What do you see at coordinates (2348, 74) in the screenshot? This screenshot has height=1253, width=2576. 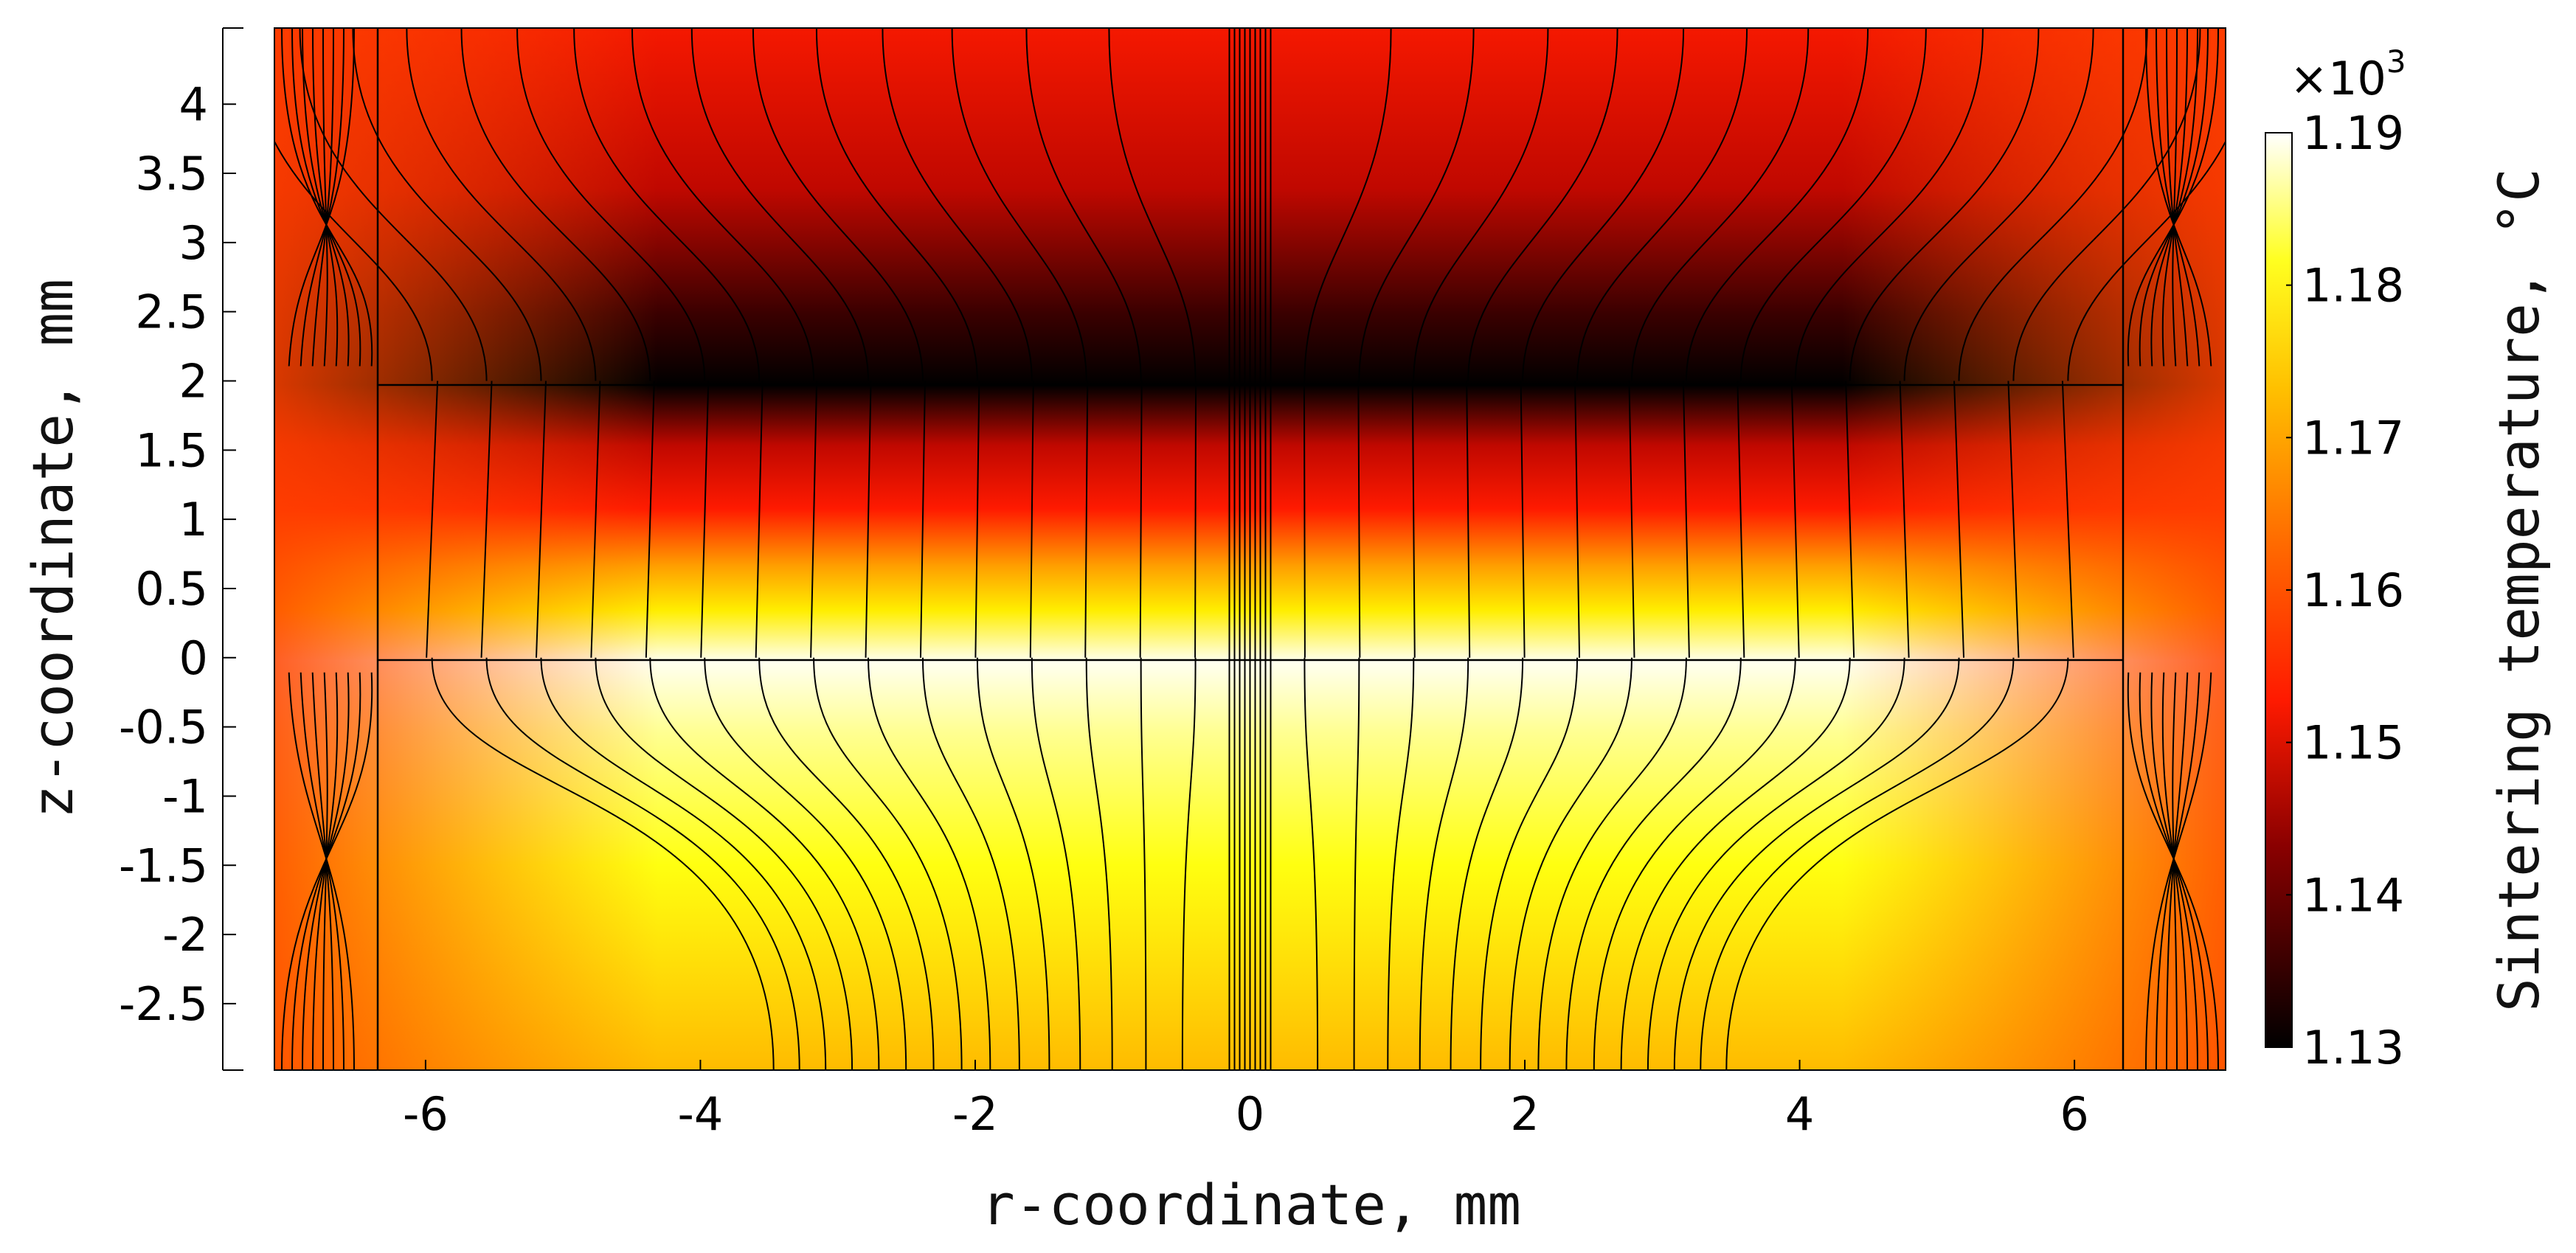 I see `colorbar-multiplier: ×10³` at bounding box center [2348, 74].